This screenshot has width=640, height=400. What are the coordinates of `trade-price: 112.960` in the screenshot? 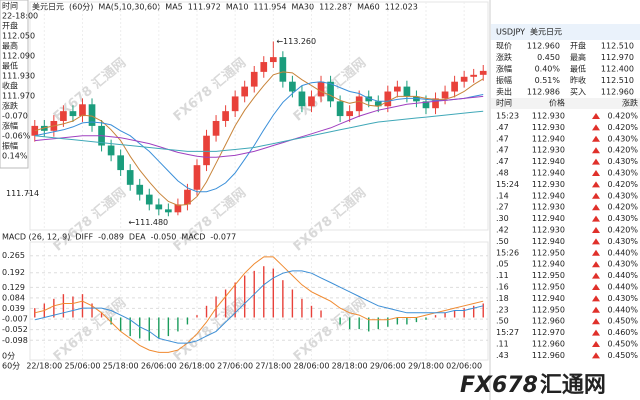 It's located at (548, 321).